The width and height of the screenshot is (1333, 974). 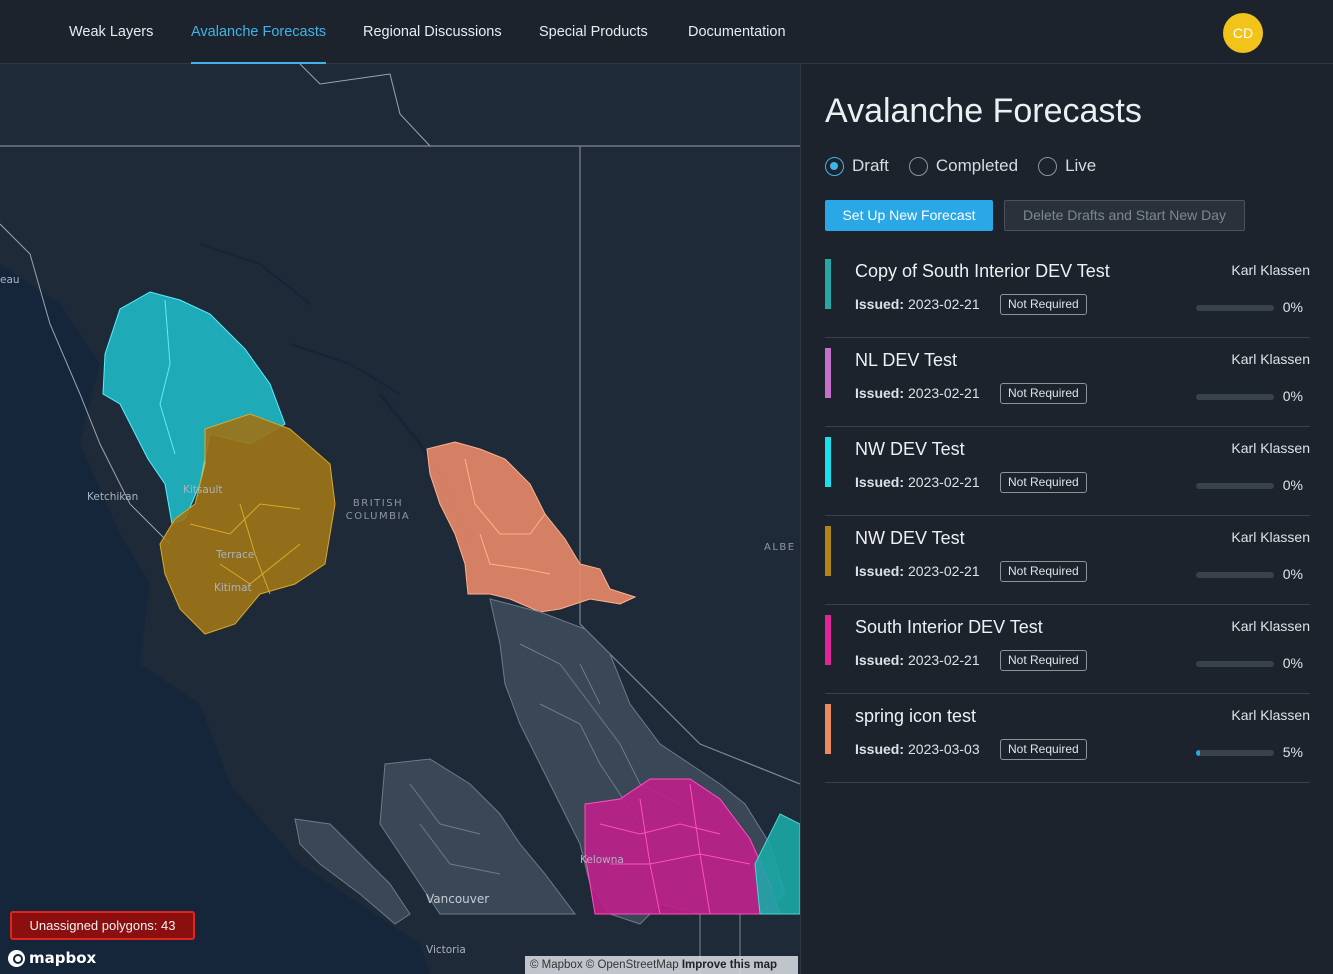 I want to click on nav-regional-discussions: Regional Discussions, so click(x=432, y=32).